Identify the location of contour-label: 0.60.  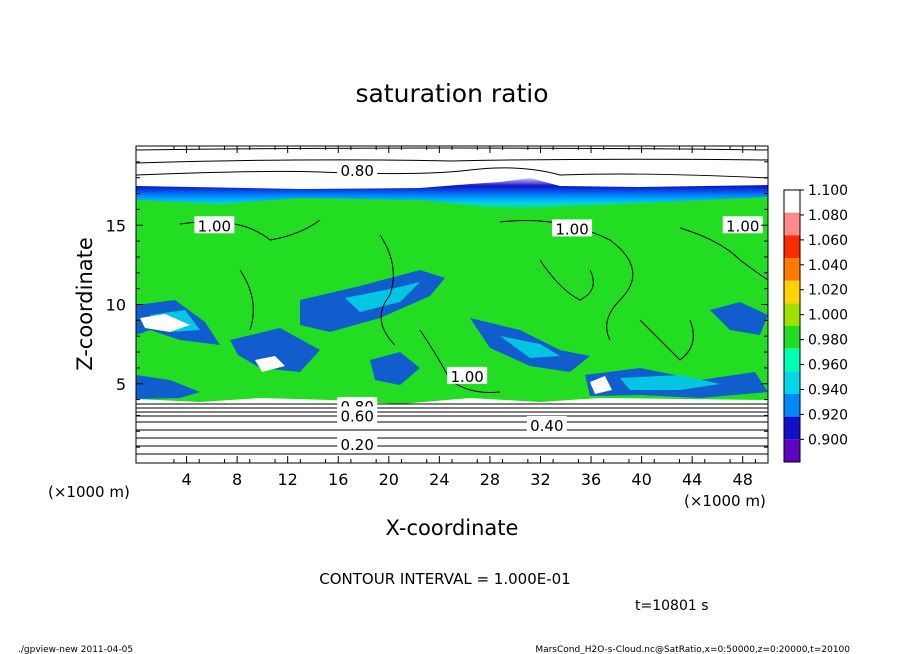
(356, 416).